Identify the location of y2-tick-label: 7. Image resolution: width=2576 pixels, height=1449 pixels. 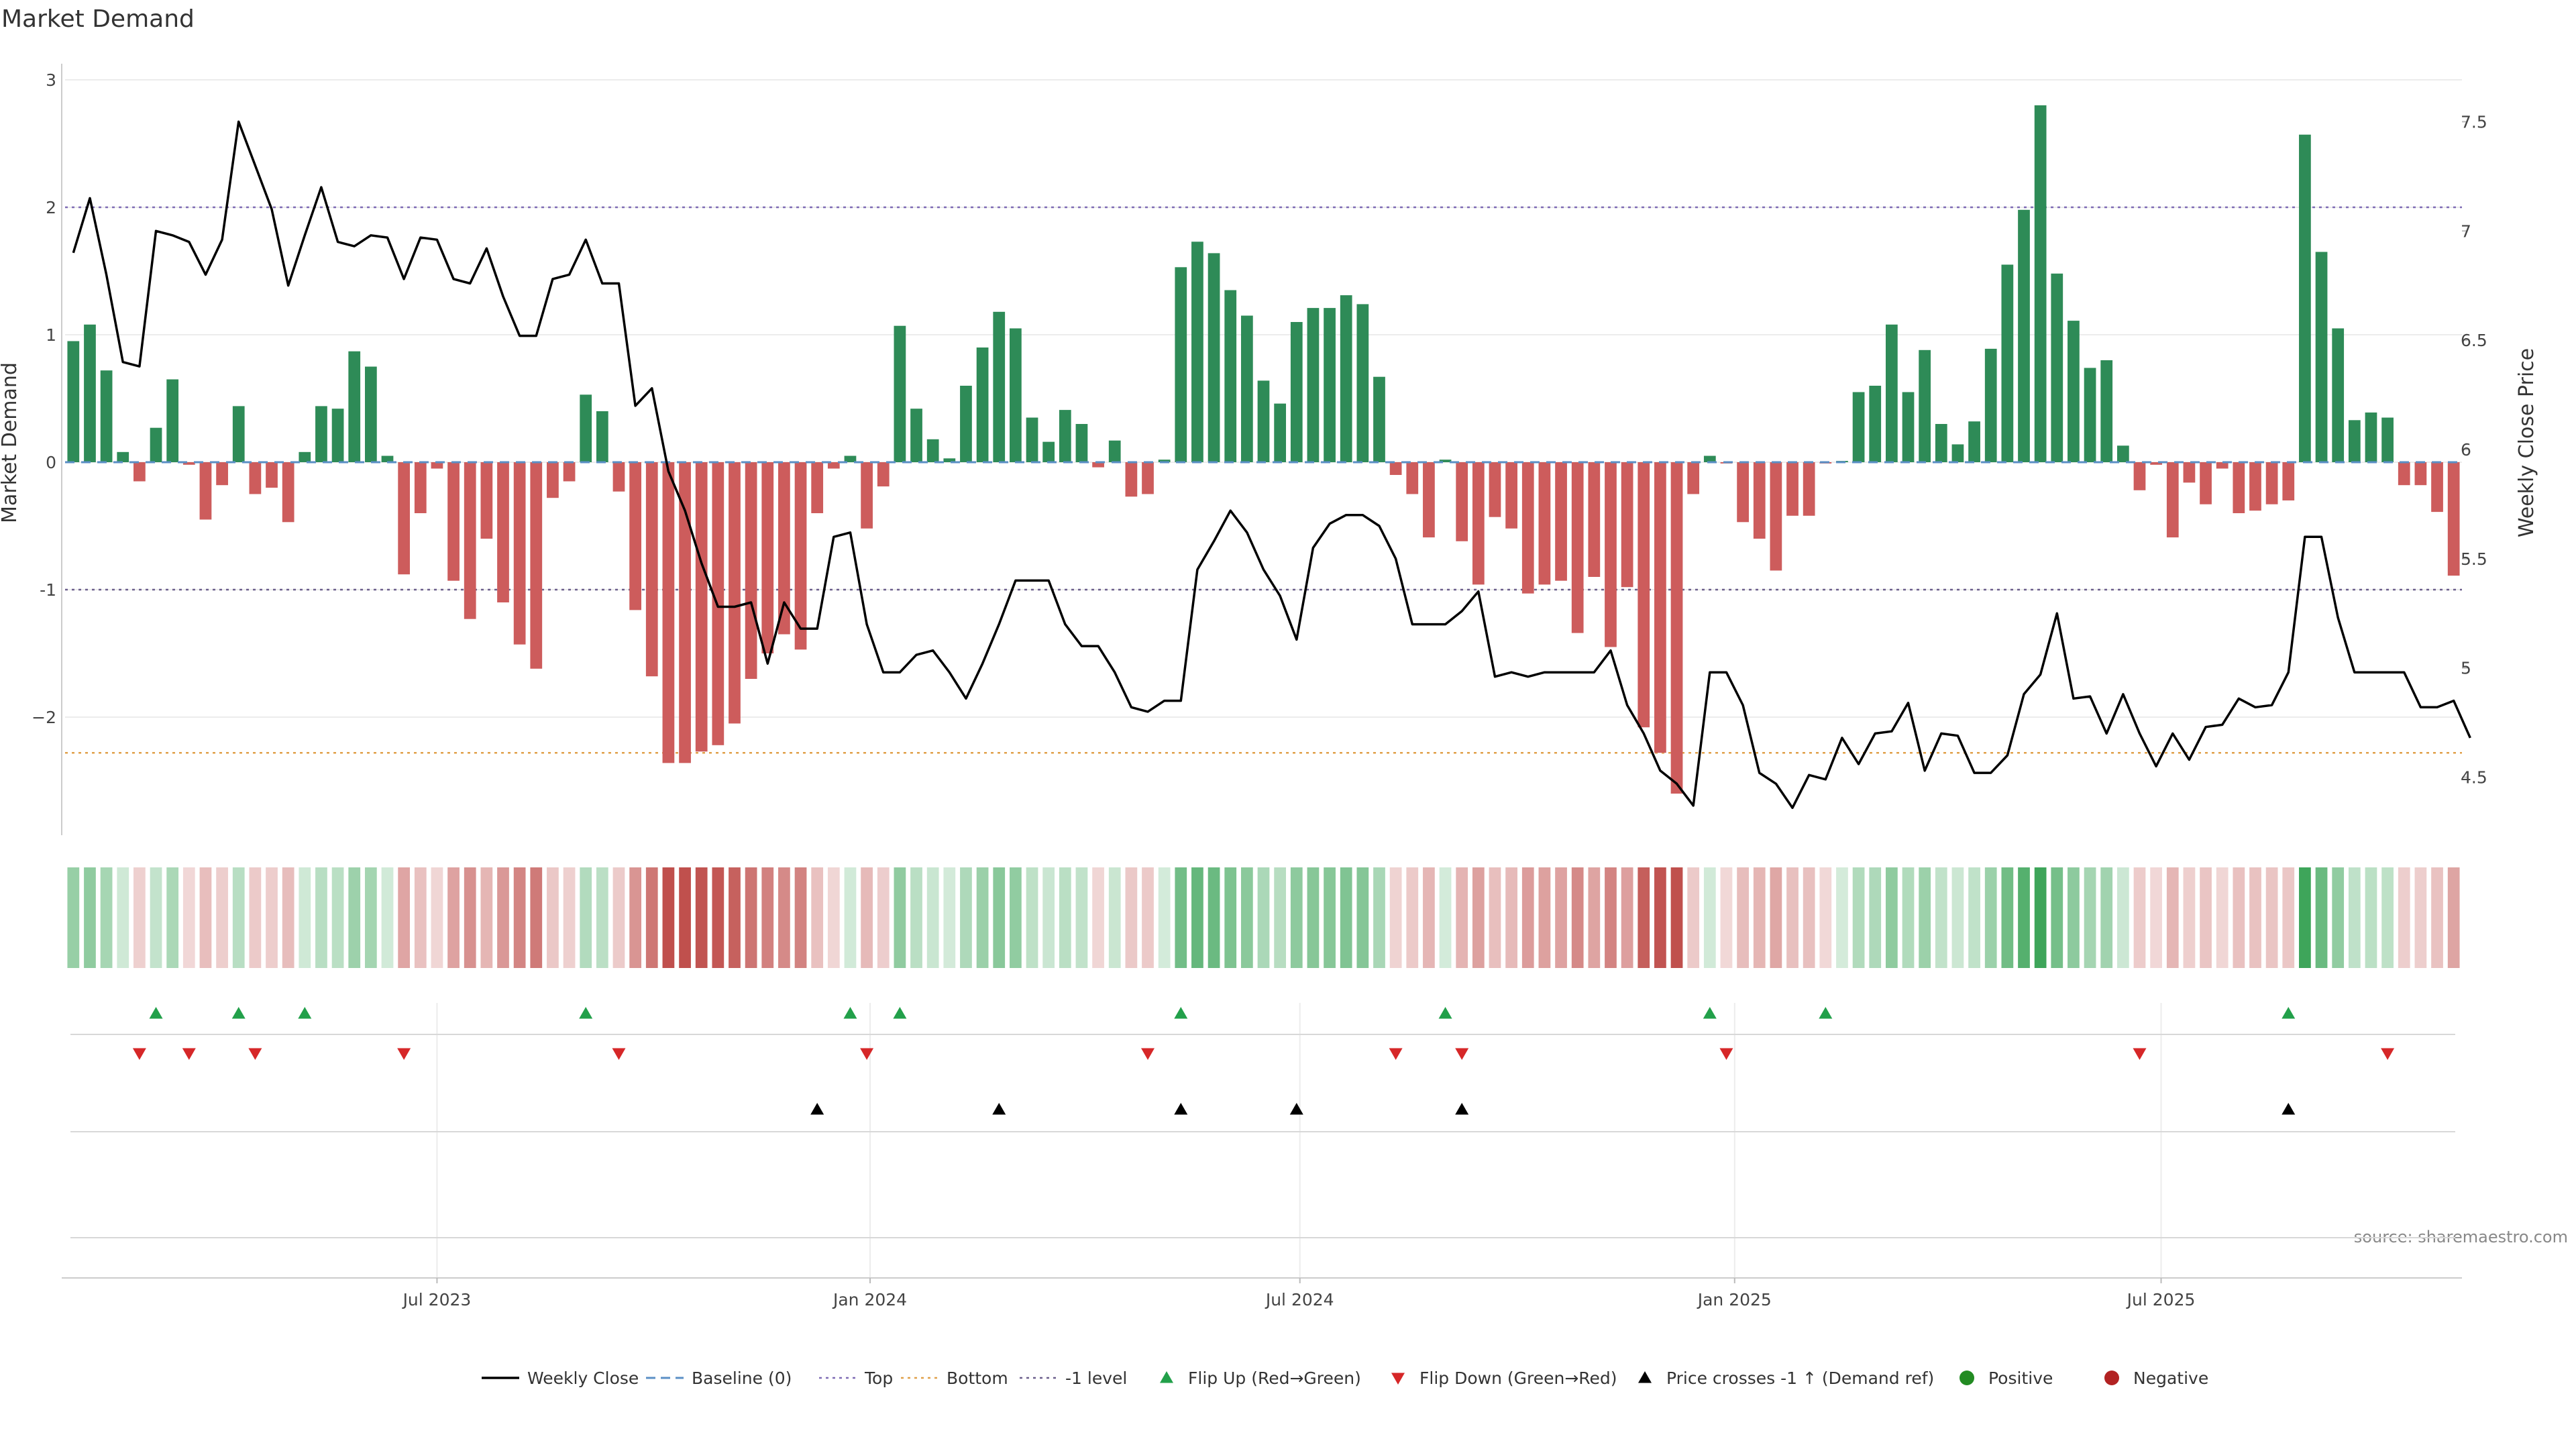
(2466, 231).